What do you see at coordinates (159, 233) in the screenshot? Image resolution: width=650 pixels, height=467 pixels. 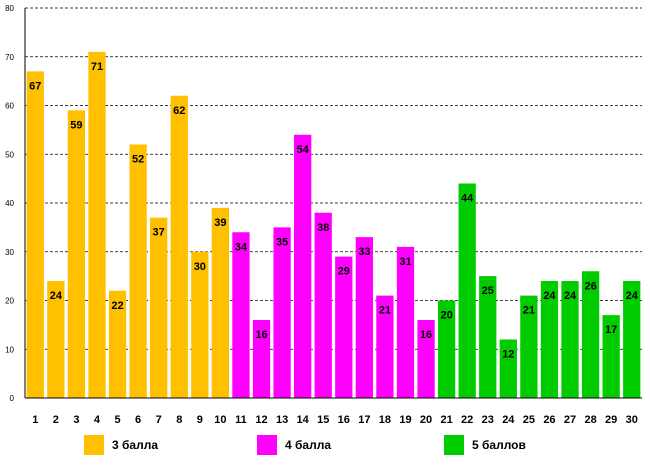 I see `data-label: 37` at bounding box center [159, 233].